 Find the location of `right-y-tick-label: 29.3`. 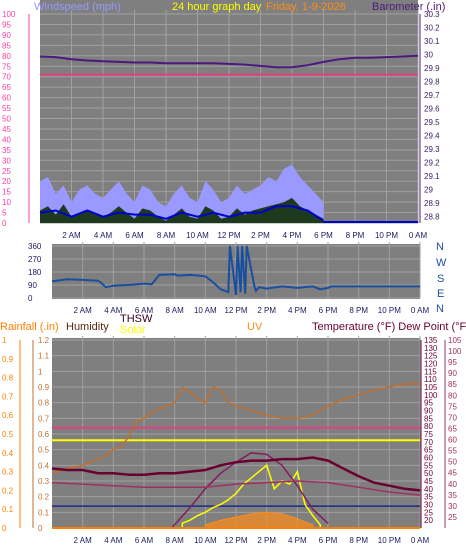

right-y-tick-label: 29.3 is located at coordinates (432, 149).